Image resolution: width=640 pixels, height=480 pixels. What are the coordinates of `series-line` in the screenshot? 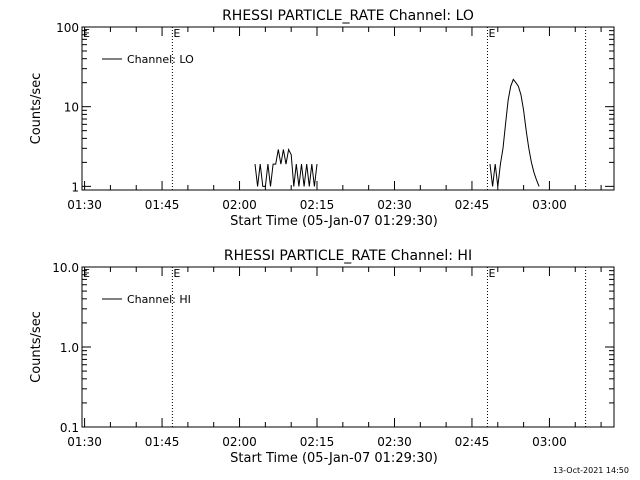 It's located at (397, 132).